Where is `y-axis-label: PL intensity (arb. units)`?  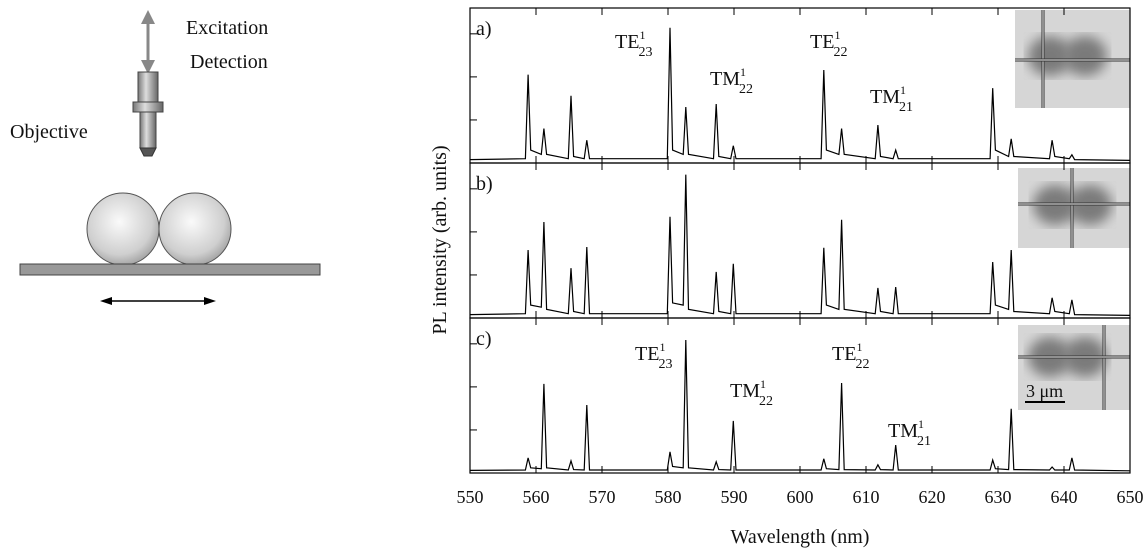
y-axis-label: PL intensity (arb. units) is located at coordinates (440, 239).